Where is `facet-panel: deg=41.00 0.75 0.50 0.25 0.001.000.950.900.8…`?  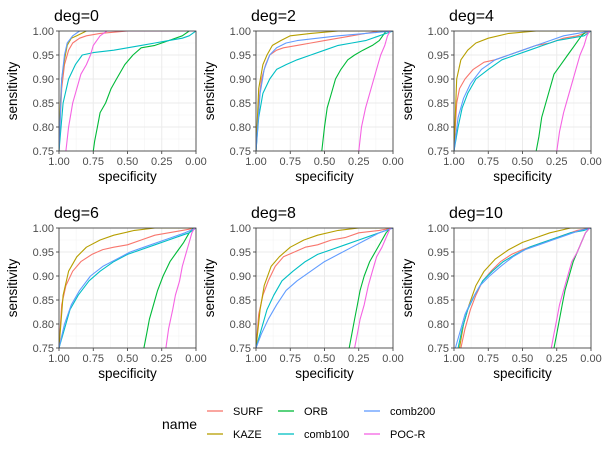 facet-panel: deg=41.00 0.75 0.50 0.25 0.001.000.950.900.8… is located at coordinates (501, 96).